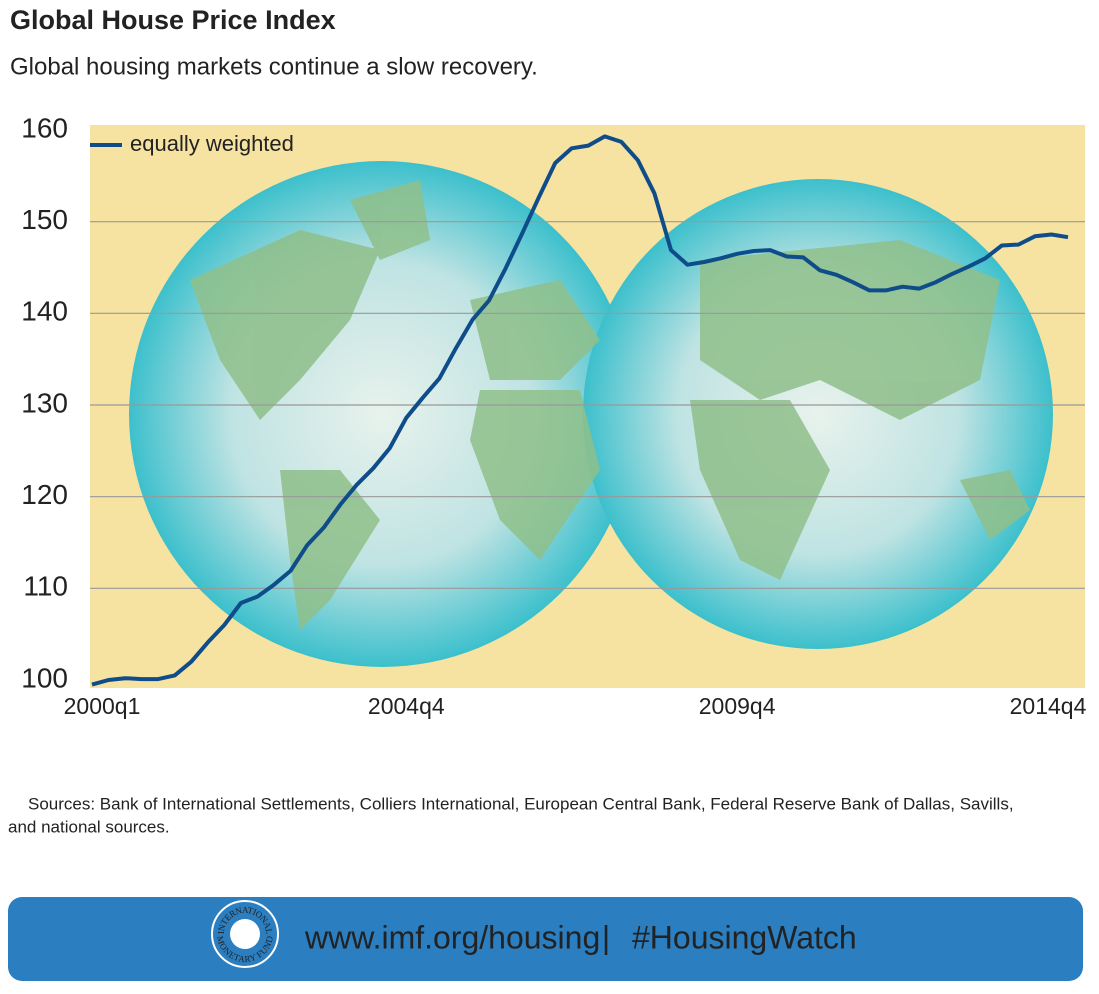  I want to click on footer-bar, so click(545, 939).